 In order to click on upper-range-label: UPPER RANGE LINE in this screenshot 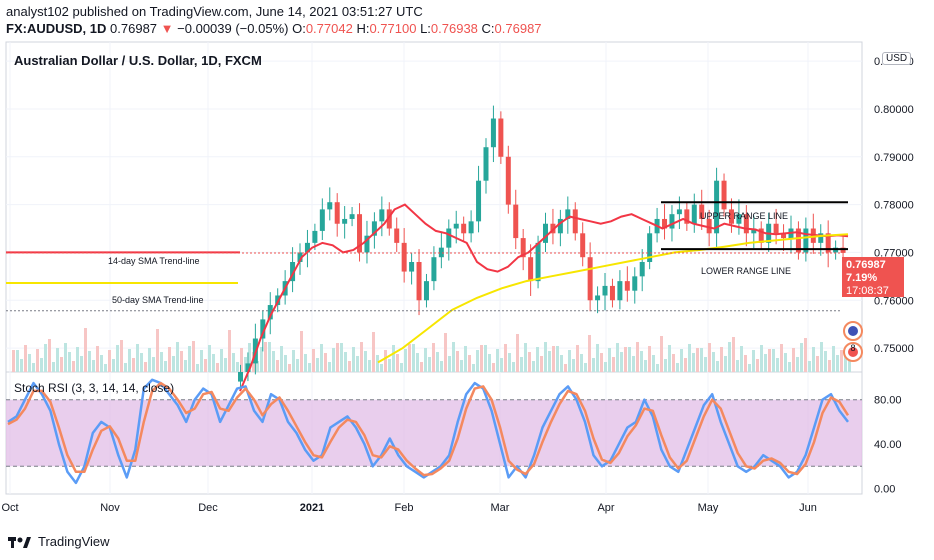, I will do `click(744, 216)`.